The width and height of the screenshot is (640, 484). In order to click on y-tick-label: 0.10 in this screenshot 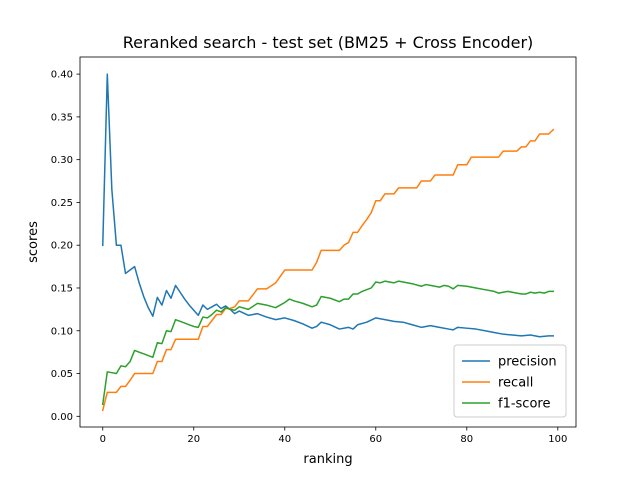, I will do `click(62, 331)`.